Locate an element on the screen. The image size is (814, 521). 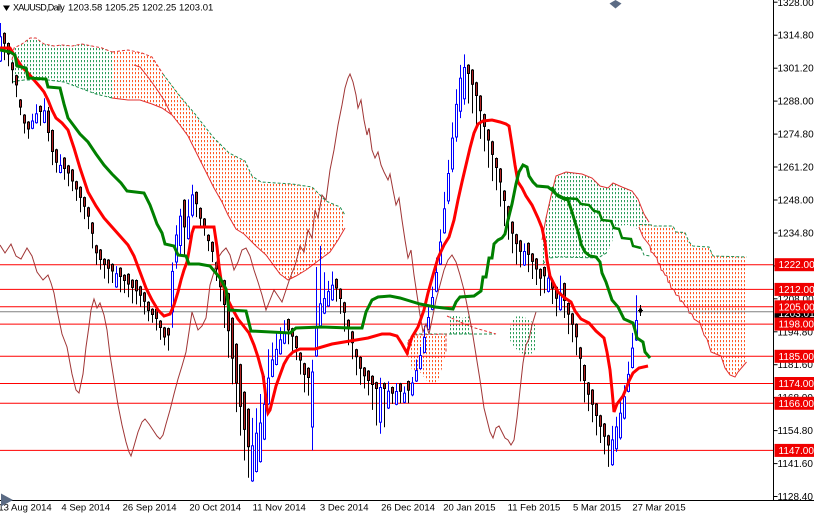
svg-text: 1234.80 is located at coordinates (796, 234).